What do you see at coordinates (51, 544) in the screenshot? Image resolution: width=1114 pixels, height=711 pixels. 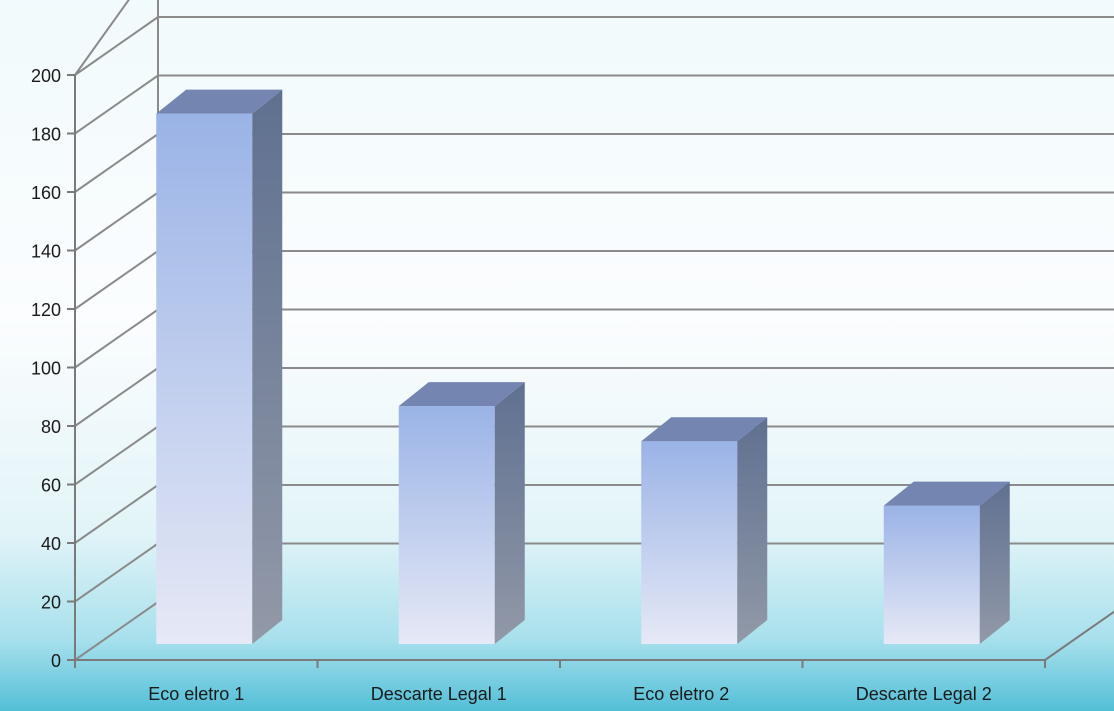 I see `y-tick-label: 40` at bounding box center [51, 544].